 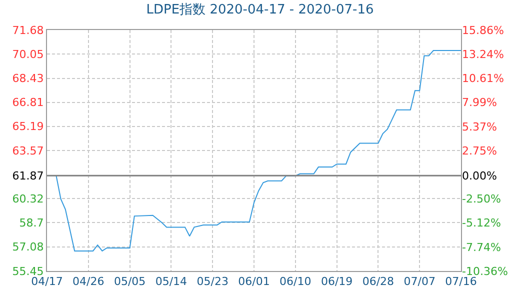 I want to click on x-tick-label: 04/17, so click(x=47, y=281).